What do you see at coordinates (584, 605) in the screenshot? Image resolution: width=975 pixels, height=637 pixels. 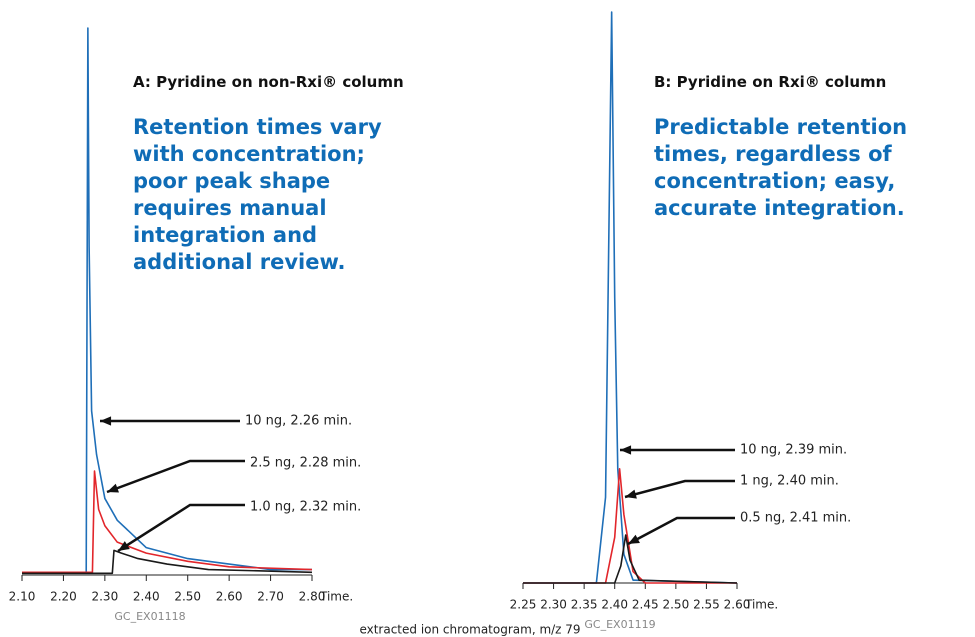 I see `x-tick-label: 2.35` at bounding box center [584, 605].